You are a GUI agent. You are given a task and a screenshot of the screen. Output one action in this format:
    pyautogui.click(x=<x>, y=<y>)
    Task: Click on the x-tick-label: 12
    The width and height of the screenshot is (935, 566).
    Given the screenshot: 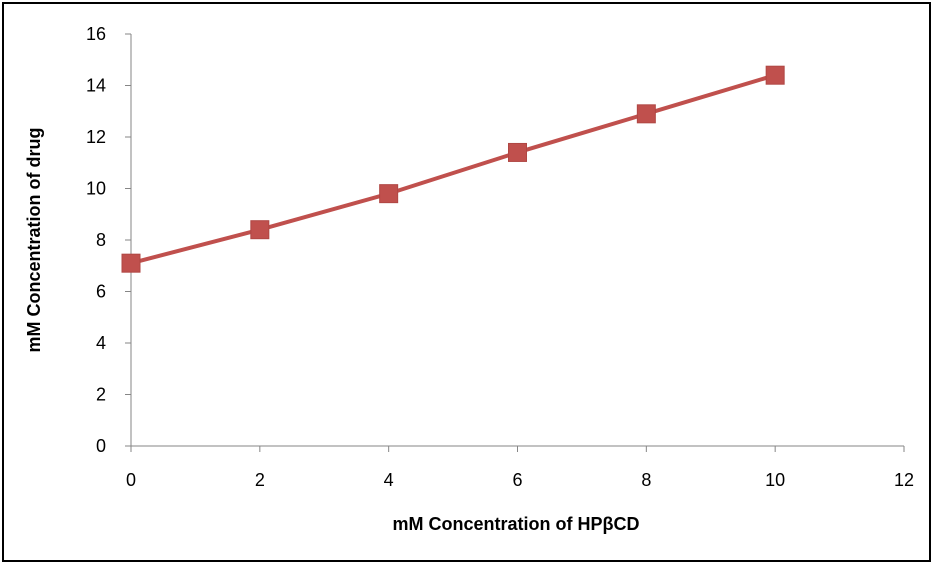 What is the action you would take?
    pyautogui.click(x=904, y=480)
    